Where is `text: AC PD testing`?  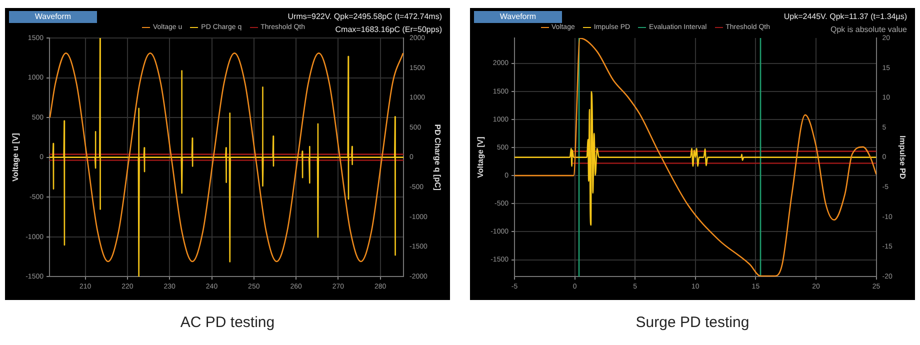 text: AC PD testing is located at coordinates (227, 322).